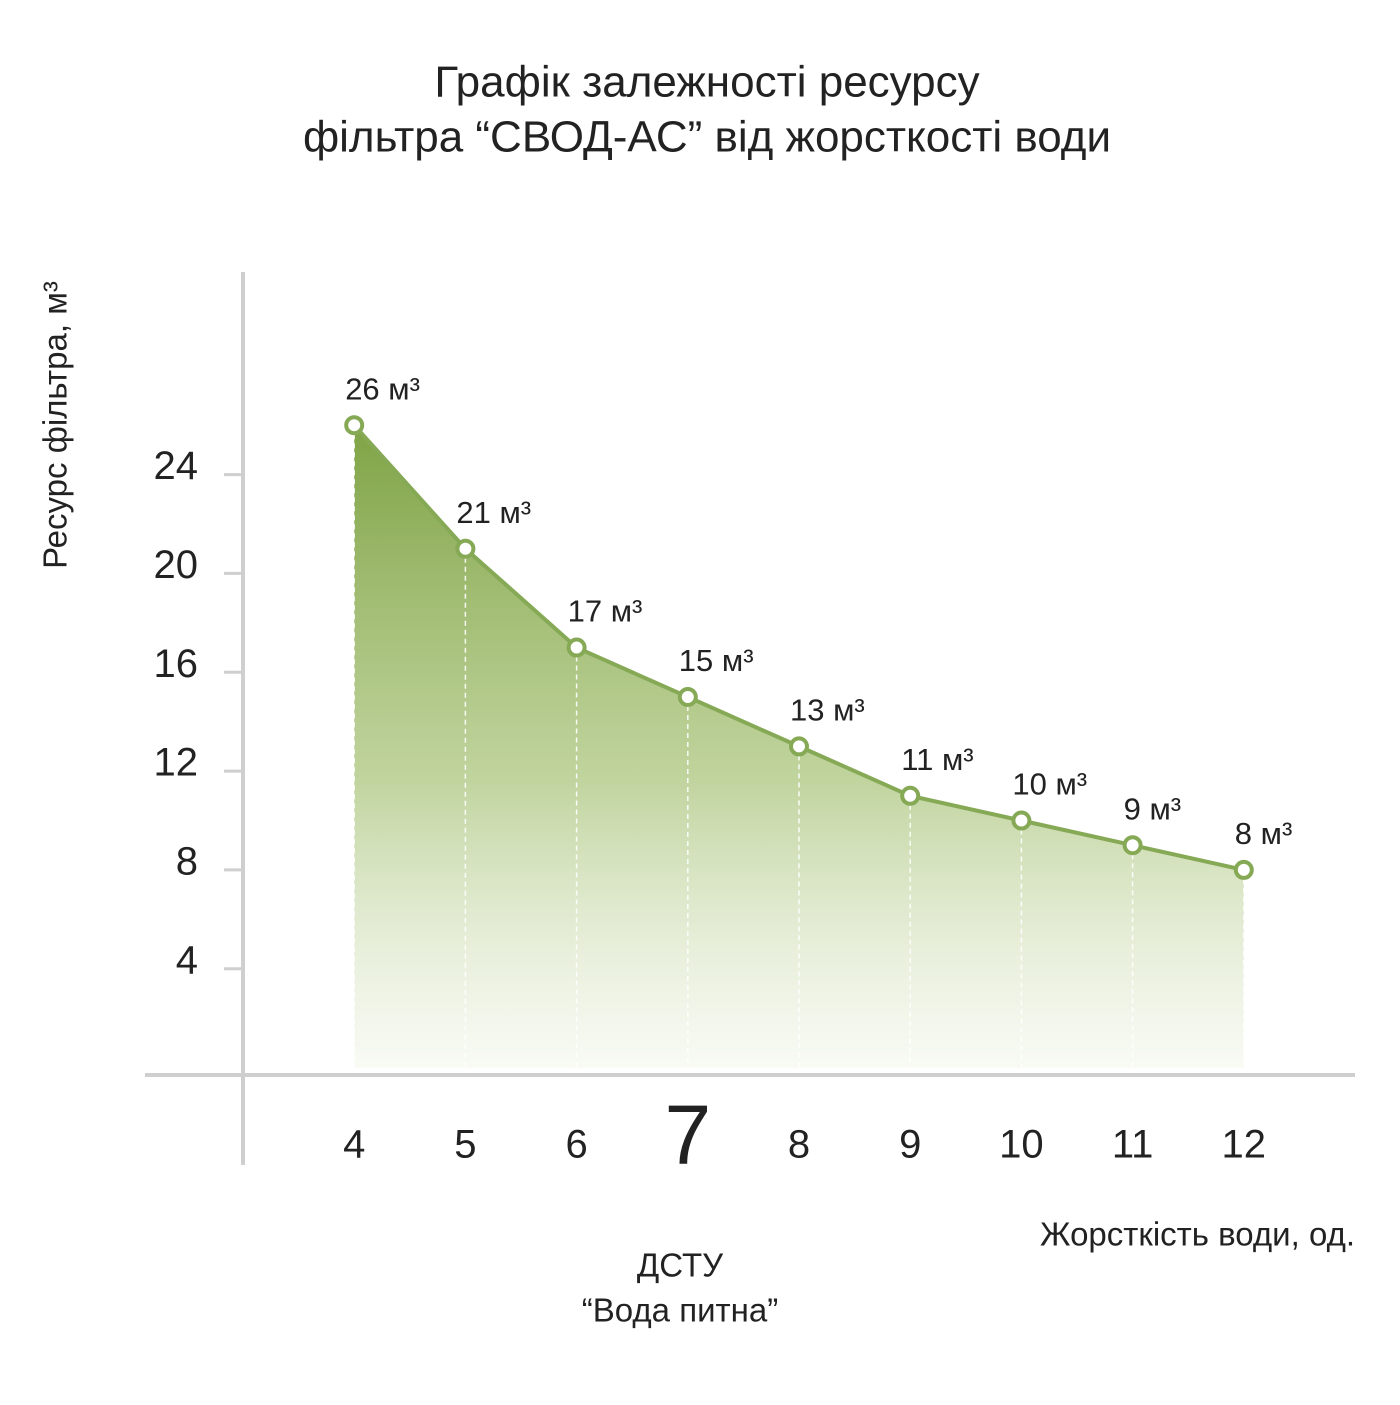  I want to click on x-tick-label: 10, so click(1021, 1145).